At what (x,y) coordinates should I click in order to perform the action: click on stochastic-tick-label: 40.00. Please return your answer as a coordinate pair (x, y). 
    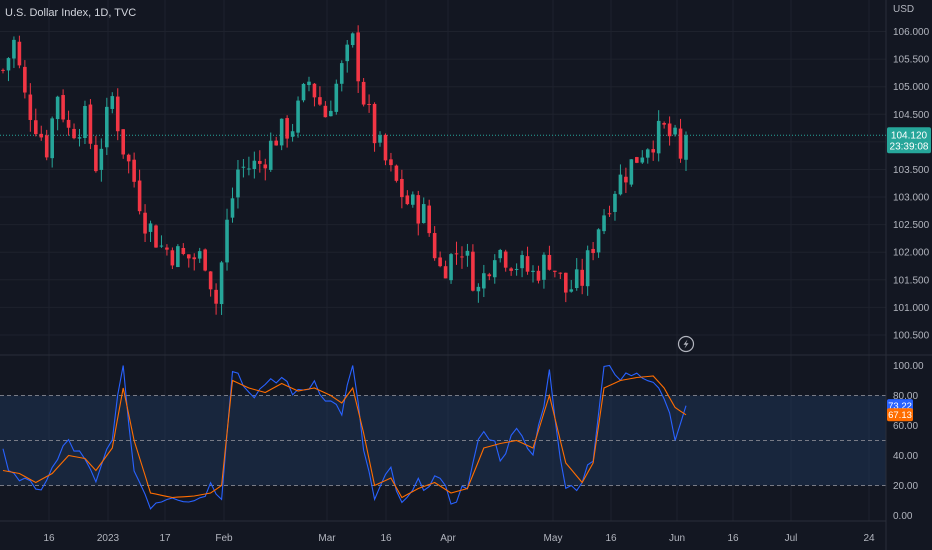
    Looking at the image, I should click on (905, 456).